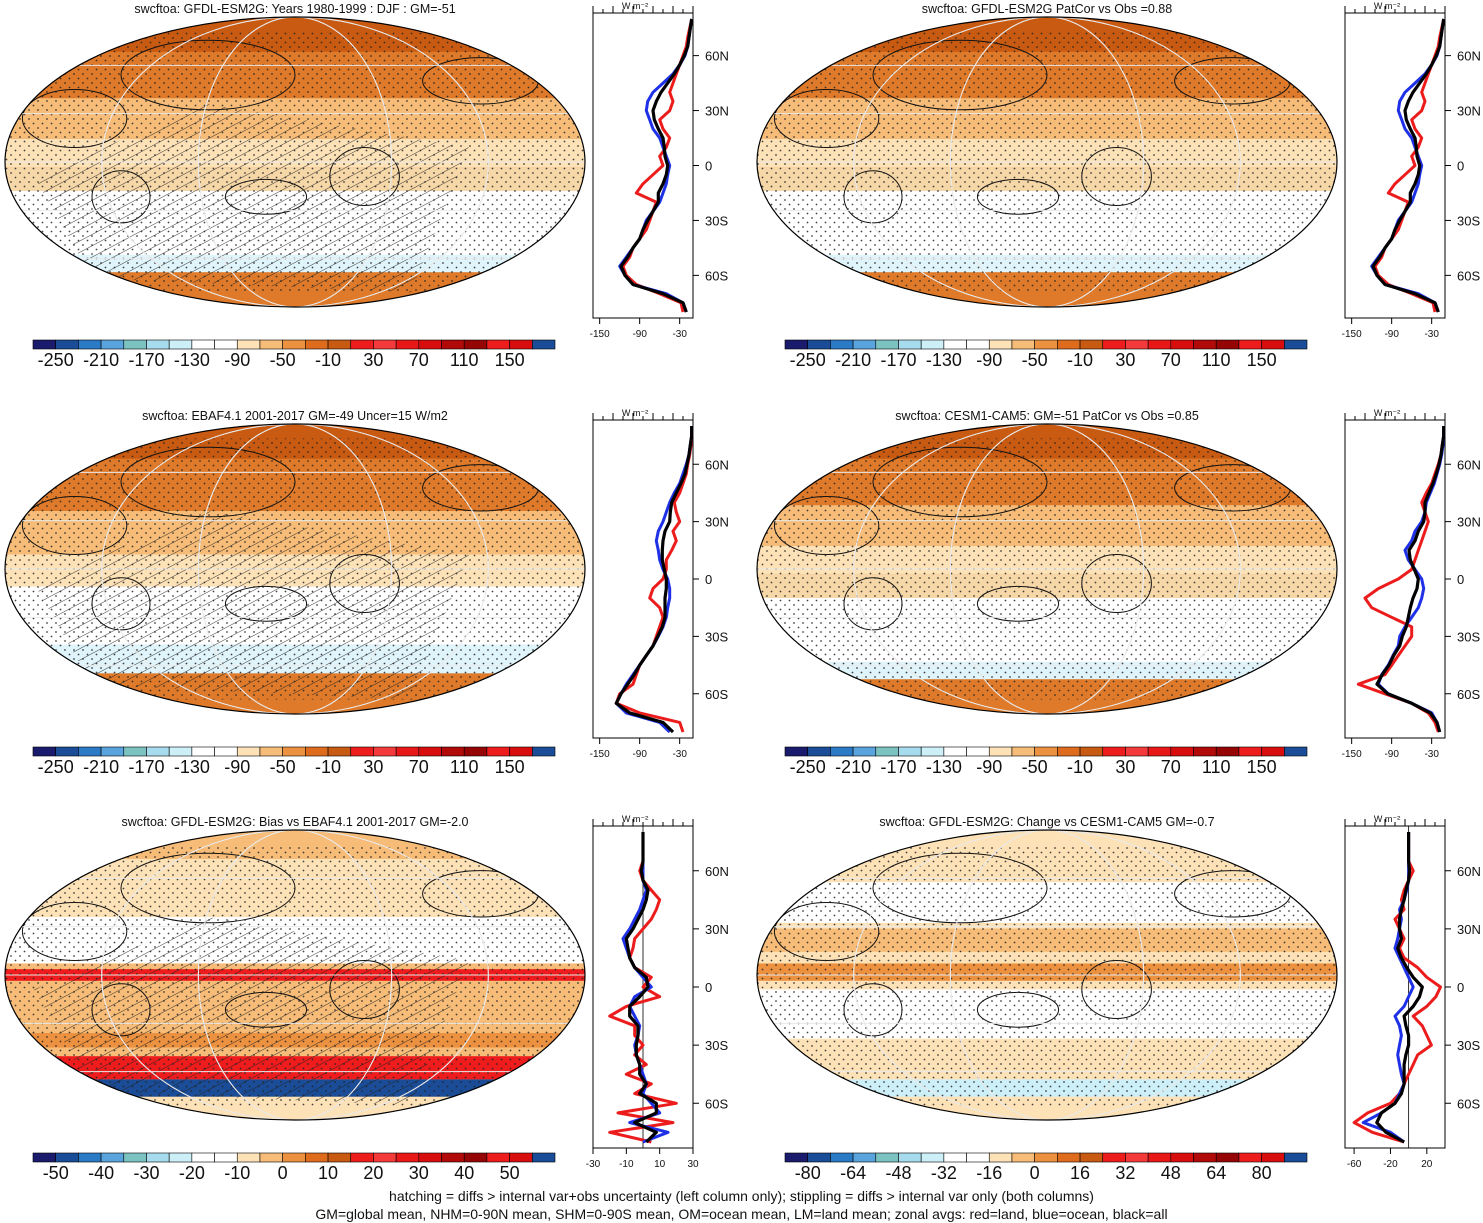 Image resolution: width=1483 pixels, height=1223 pixels. I want to click on colorbar-label: 32, so click(1125, 1173).